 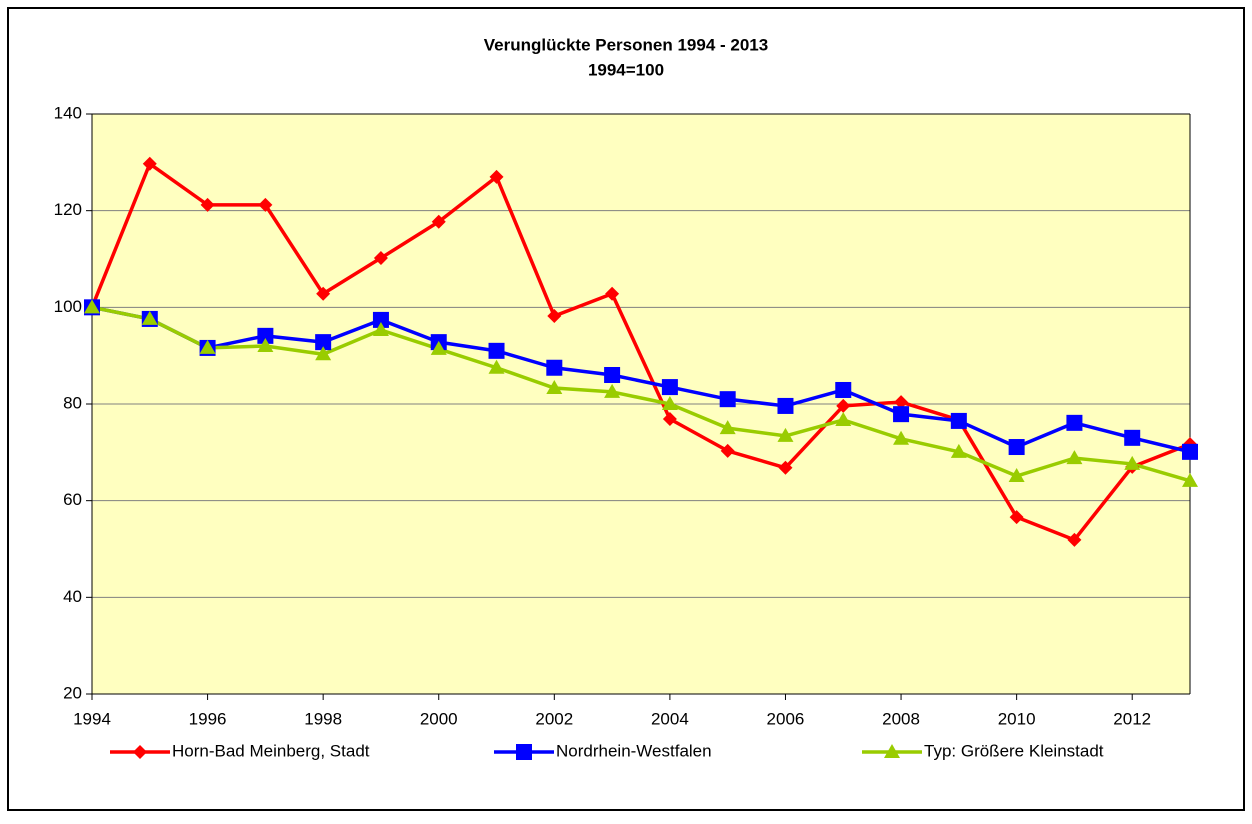 I want to click on y-tick-label: 120, so click(x=68, y=209).